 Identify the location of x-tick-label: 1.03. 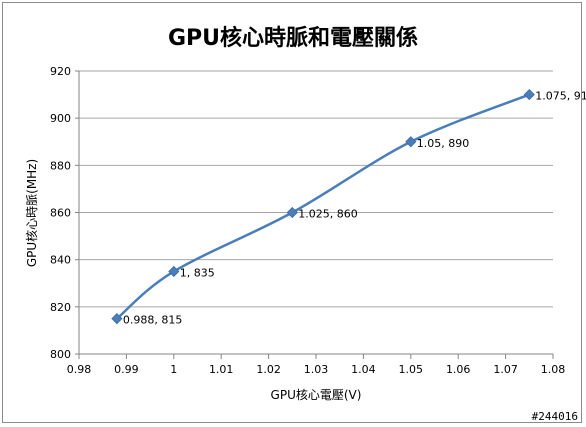
(316, 369).